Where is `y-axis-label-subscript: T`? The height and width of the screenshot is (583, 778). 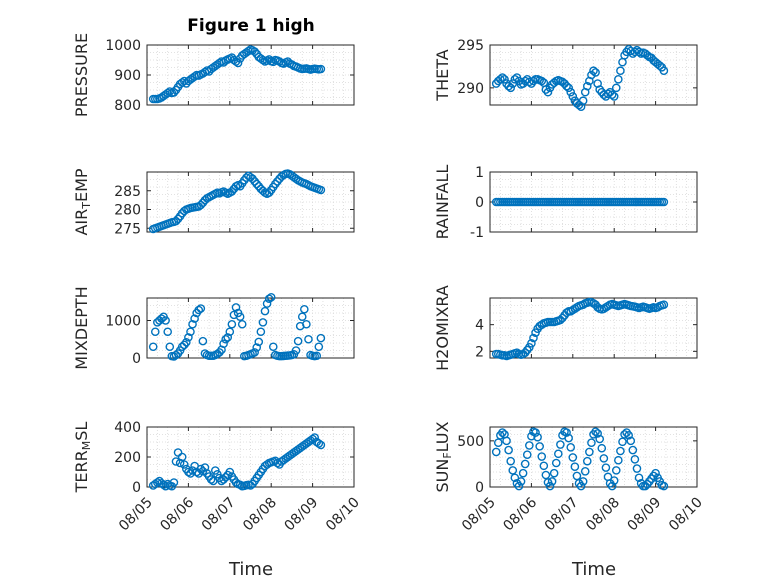 y-axis-label-subscript: T is located at coordinates (86, 206).